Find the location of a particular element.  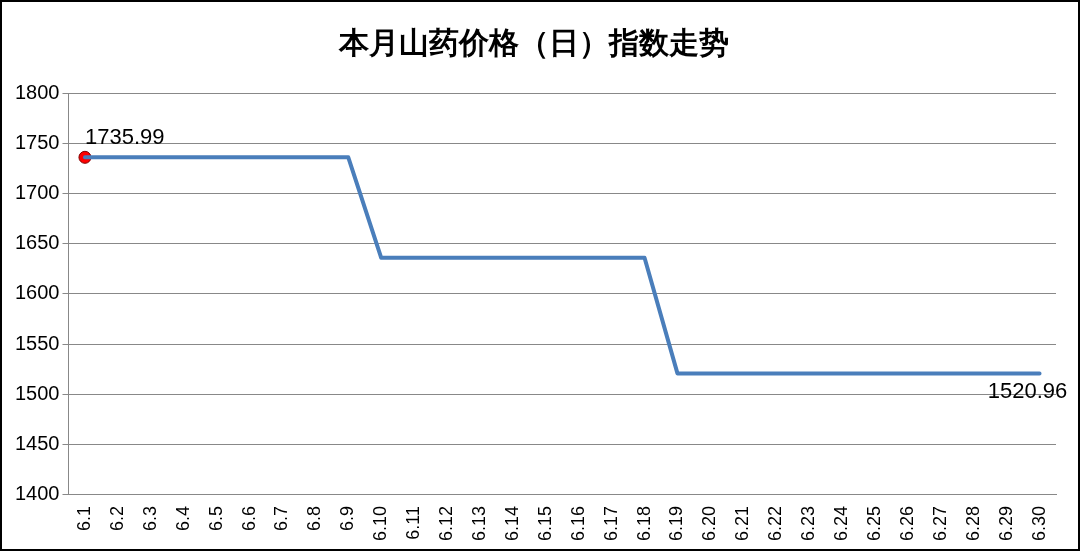

x-tick-label: 6.28 is located at coordinates (972, 523).